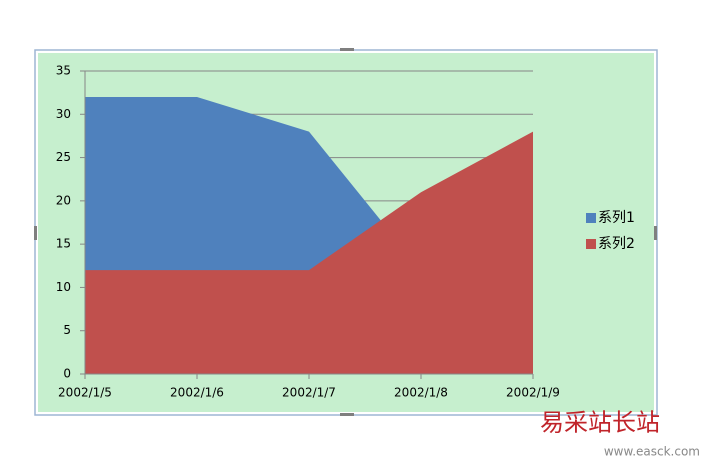 This screenshot has height=466, width=721. I want to click on x-tick-label: 2002/1/9, so click(533, 393).